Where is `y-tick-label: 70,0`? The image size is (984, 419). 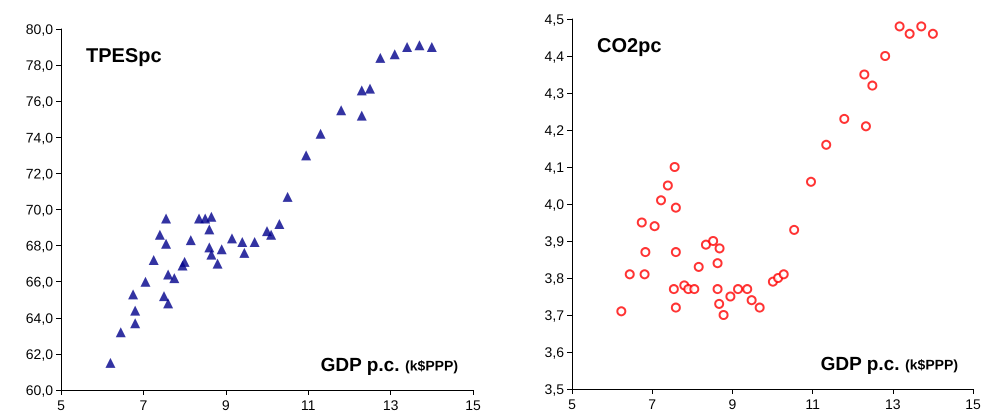 y-tick-label: 70,0 is located at coordinates (40, 210).